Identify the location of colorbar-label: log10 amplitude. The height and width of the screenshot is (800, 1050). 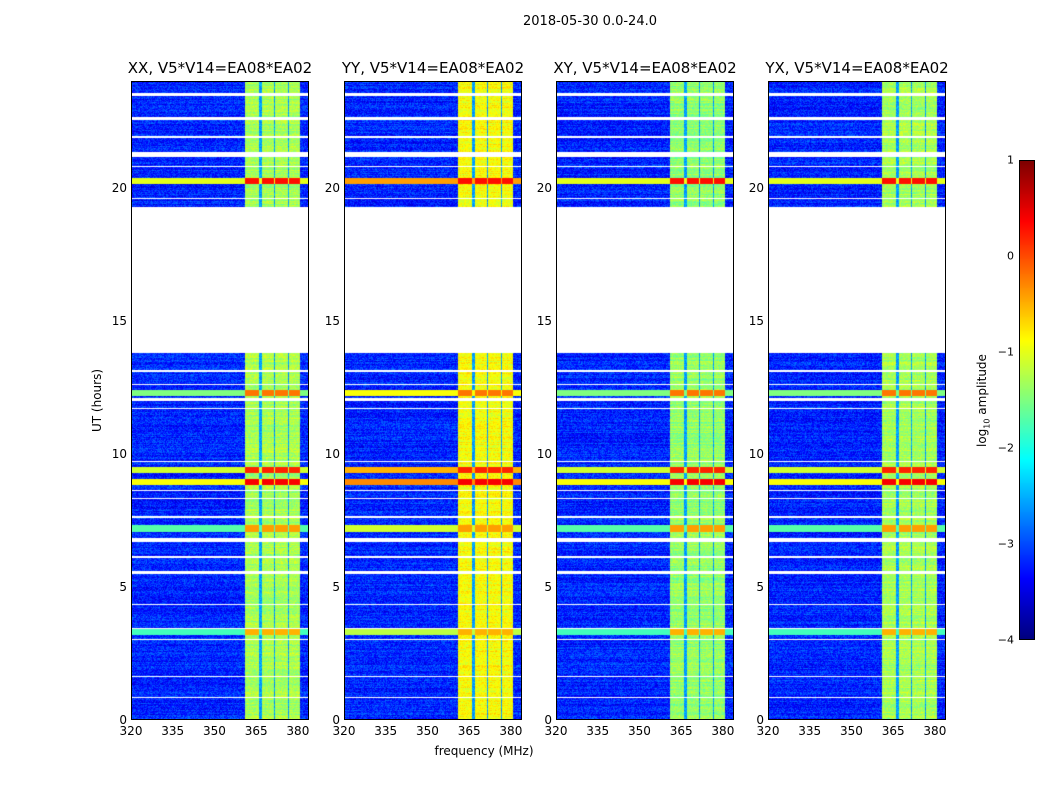
(983, 400).